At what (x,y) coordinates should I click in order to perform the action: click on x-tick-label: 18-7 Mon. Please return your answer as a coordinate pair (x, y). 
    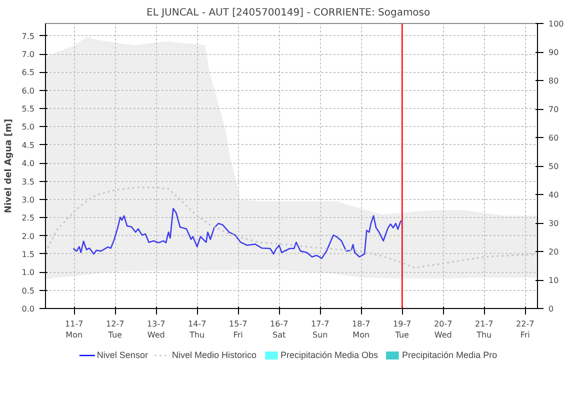
    Looking at the image, I should click on (361, 330).